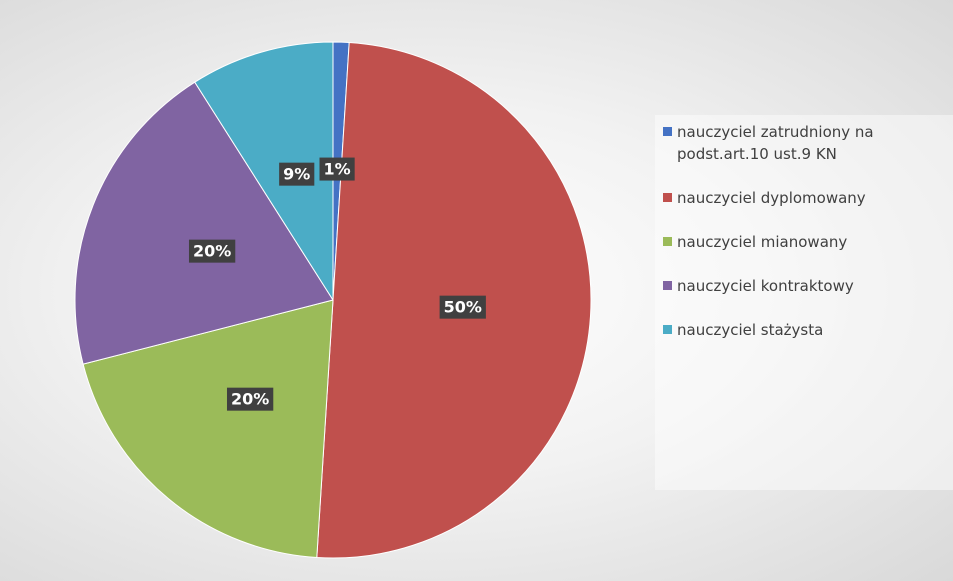  I want to click on data-label: 50%, so click(462, 307).